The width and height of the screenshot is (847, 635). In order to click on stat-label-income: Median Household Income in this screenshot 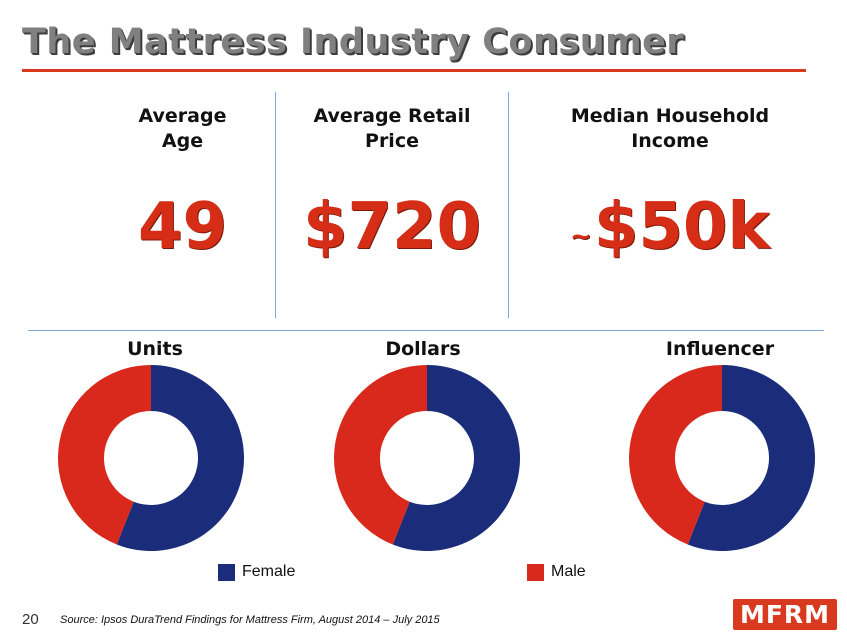, I will do `click(670, 128)`.